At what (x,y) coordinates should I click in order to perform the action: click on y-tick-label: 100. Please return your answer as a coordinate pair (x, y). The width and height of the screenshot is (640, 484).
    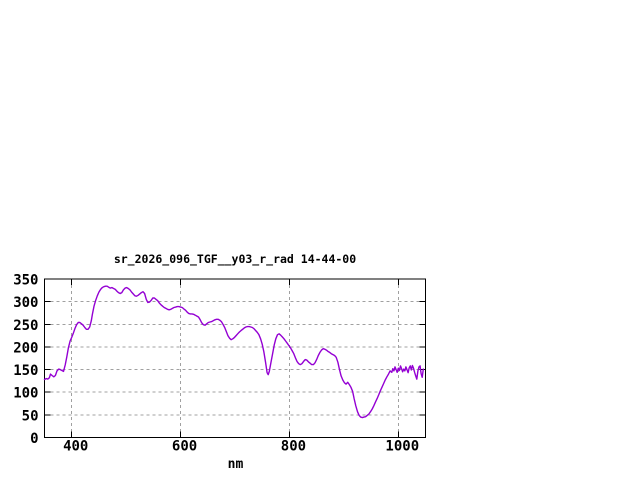
    Looking at the image, I should click on (25, 394).